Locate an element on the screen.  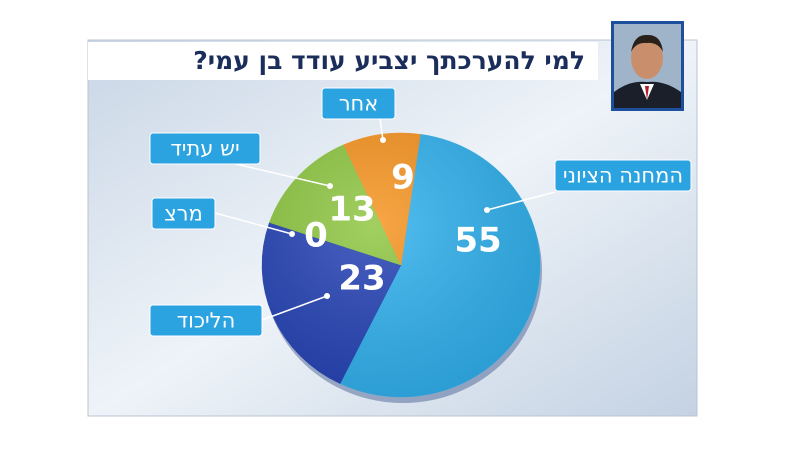
category-label: הליכוד is located at coordinates (206, 321).